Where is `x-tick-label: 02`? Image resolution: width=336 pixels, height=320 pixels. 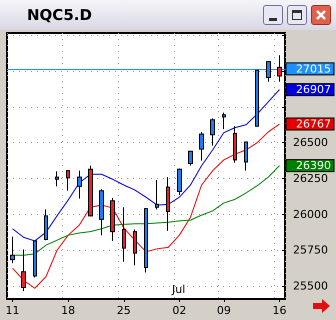 x-tick-label: 02 is located at coordinates (179, 310).